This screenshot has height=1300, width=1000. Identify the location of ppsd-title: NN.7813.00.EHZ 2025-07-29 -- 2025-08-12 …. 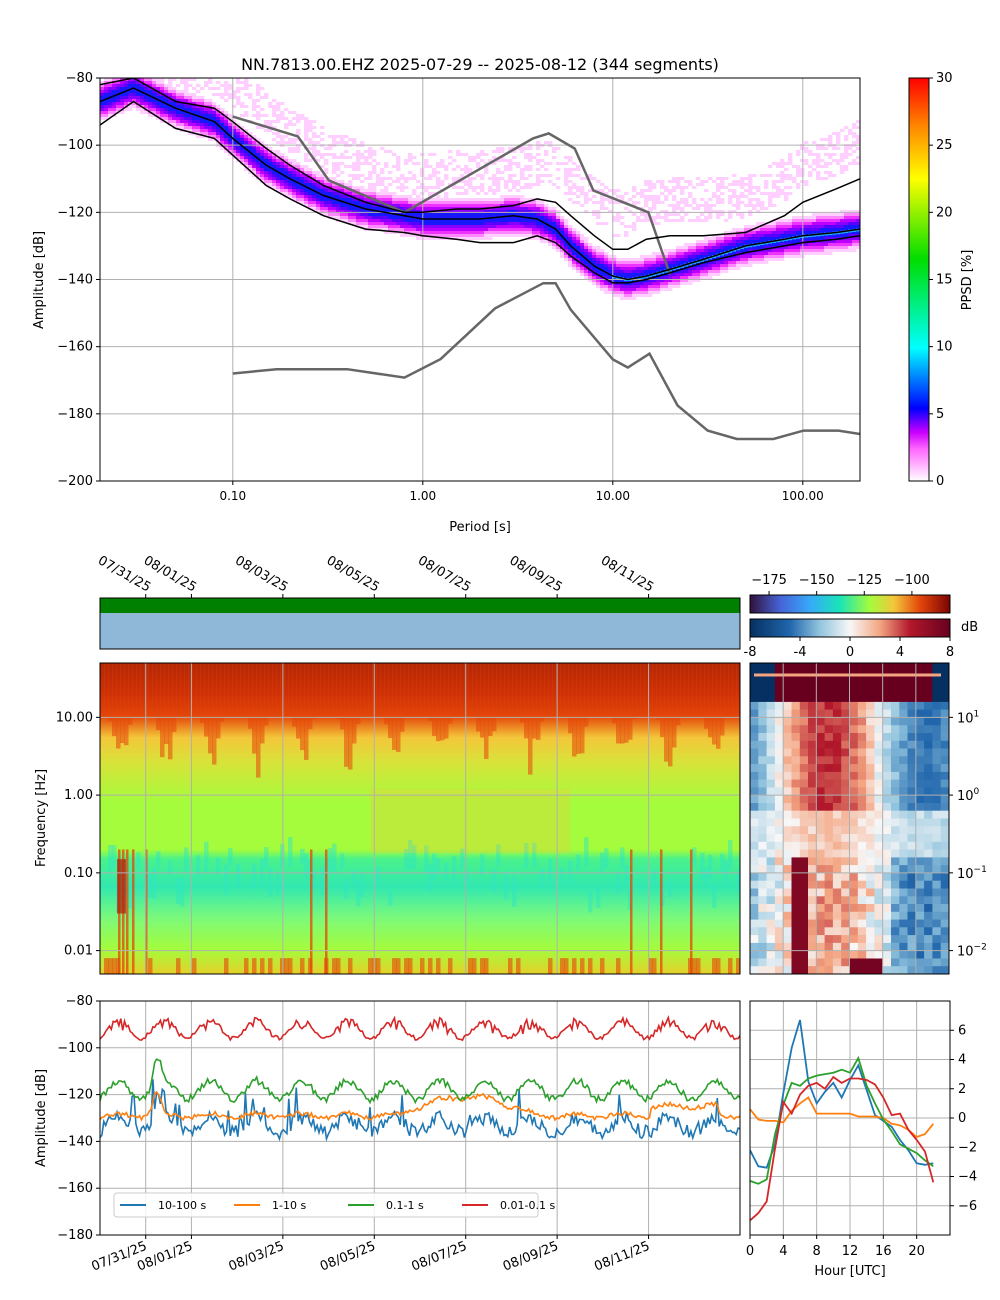
(480, 64).